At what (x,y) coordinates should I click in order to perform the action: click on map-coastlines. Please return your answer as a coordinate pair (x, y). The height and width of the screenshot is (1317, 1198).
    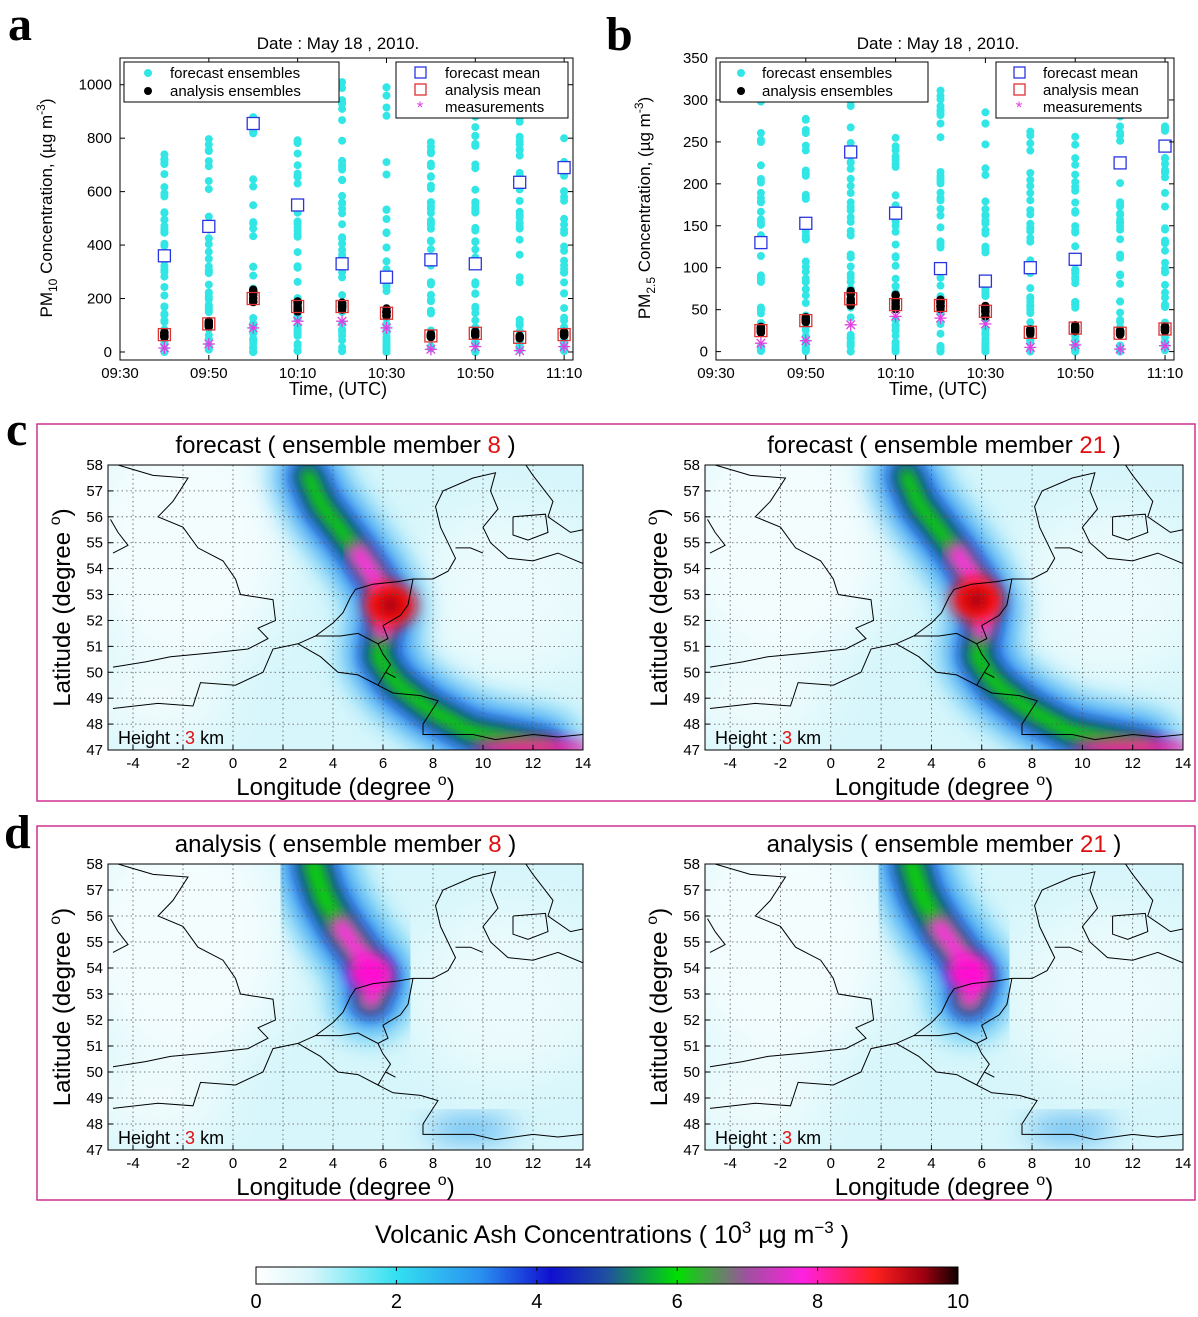
    Looking at the image, I should click on (945, 603).